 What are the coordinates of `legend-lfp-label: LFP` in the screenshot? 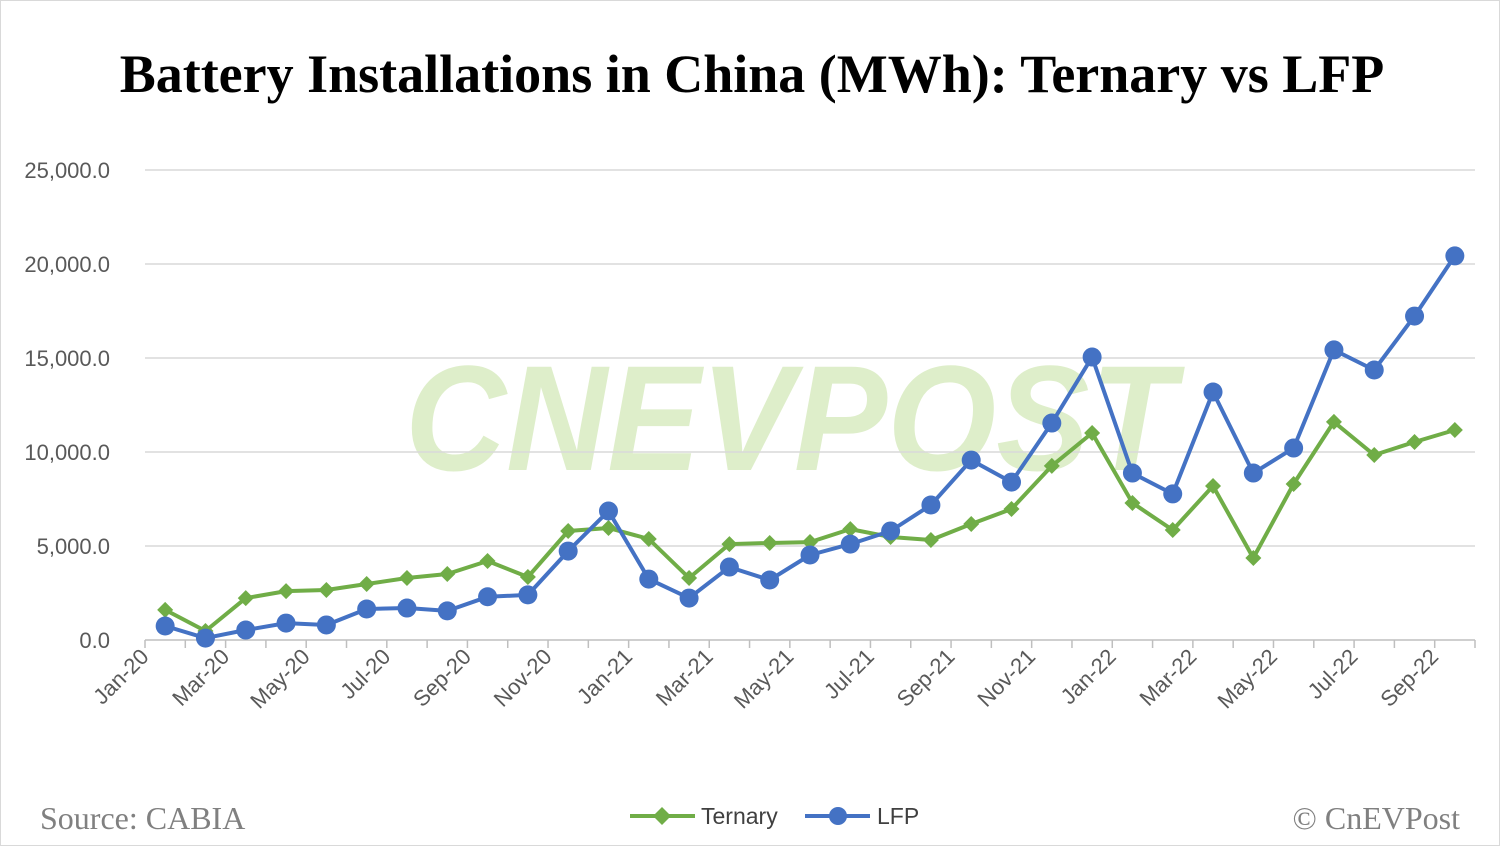 It's located at (898, 816).